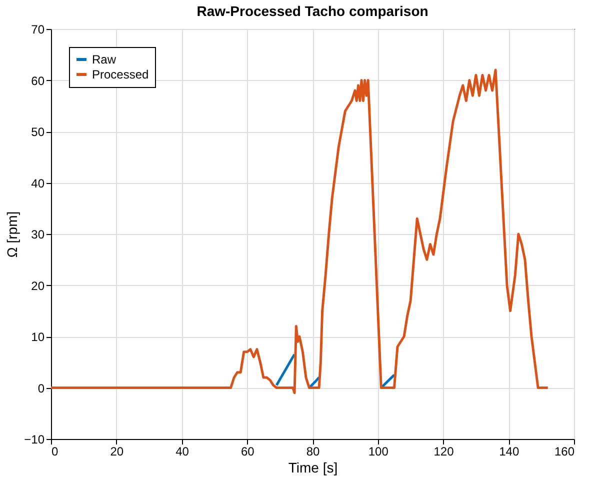  Describe the element at coordinates (38, 337) in the screenshot. I see `y-tick-label: 10` at that location.